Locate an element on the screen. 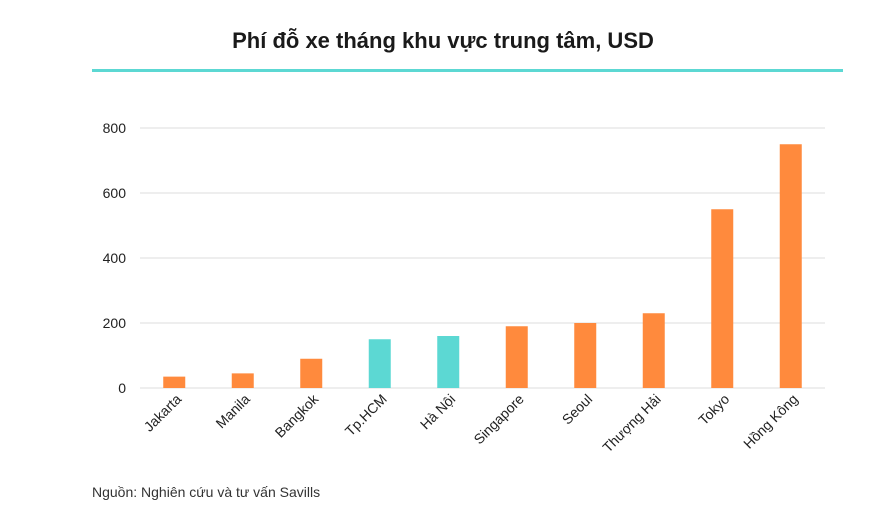  x-tick-label: Bangkok is located at coordinates (297, 415).